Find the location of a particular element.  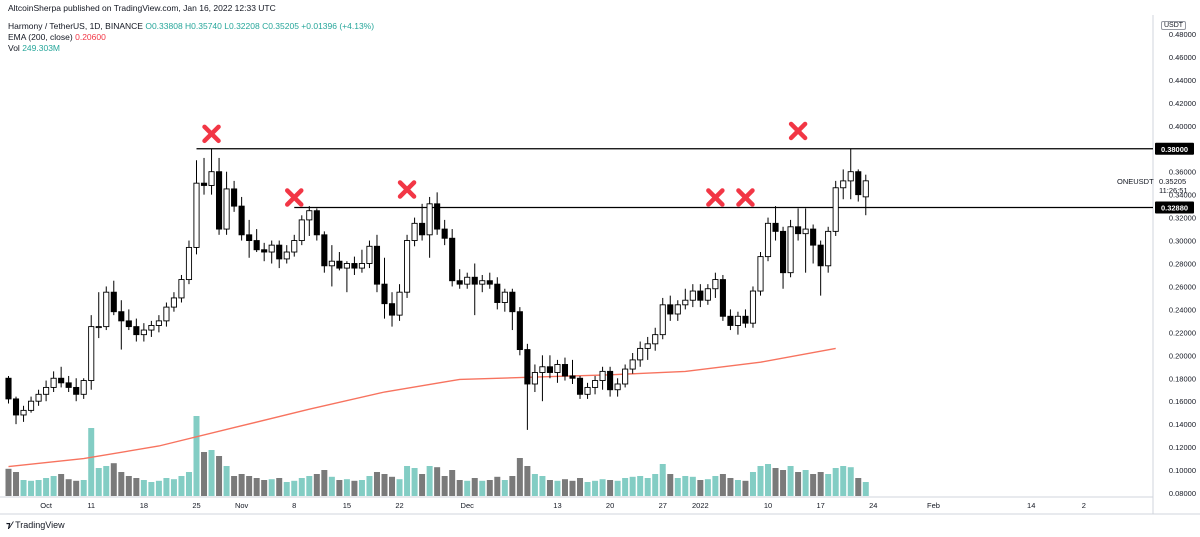

x-tick-label: 2 is located at coordinates (1084, 505).